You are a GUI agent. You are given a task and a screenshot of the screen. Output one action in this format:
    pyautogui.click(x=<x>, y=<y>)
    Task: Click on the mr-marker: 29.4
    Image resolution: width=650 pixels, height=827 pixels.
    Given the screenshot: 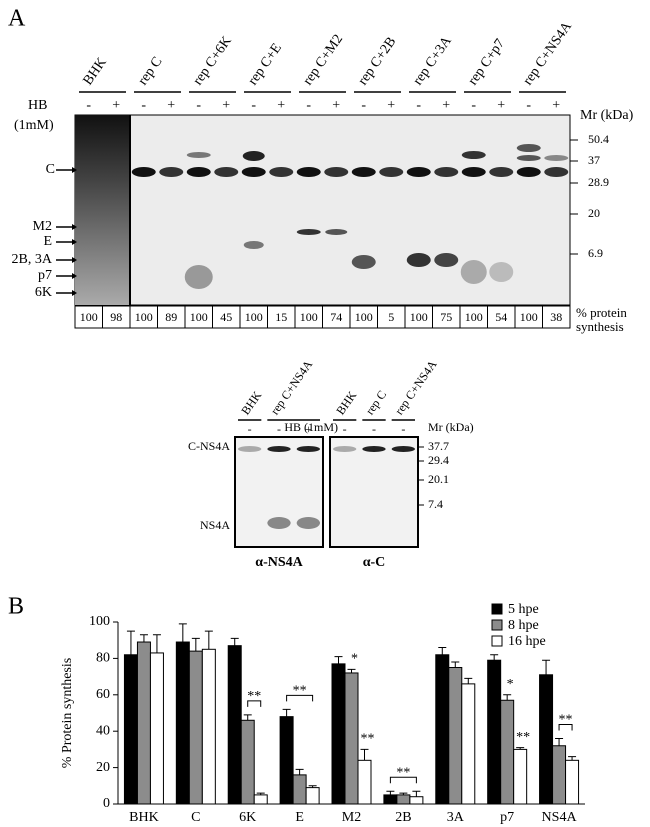 What is the action you would take?
    pyautogui.click(x=438, y=460)
    